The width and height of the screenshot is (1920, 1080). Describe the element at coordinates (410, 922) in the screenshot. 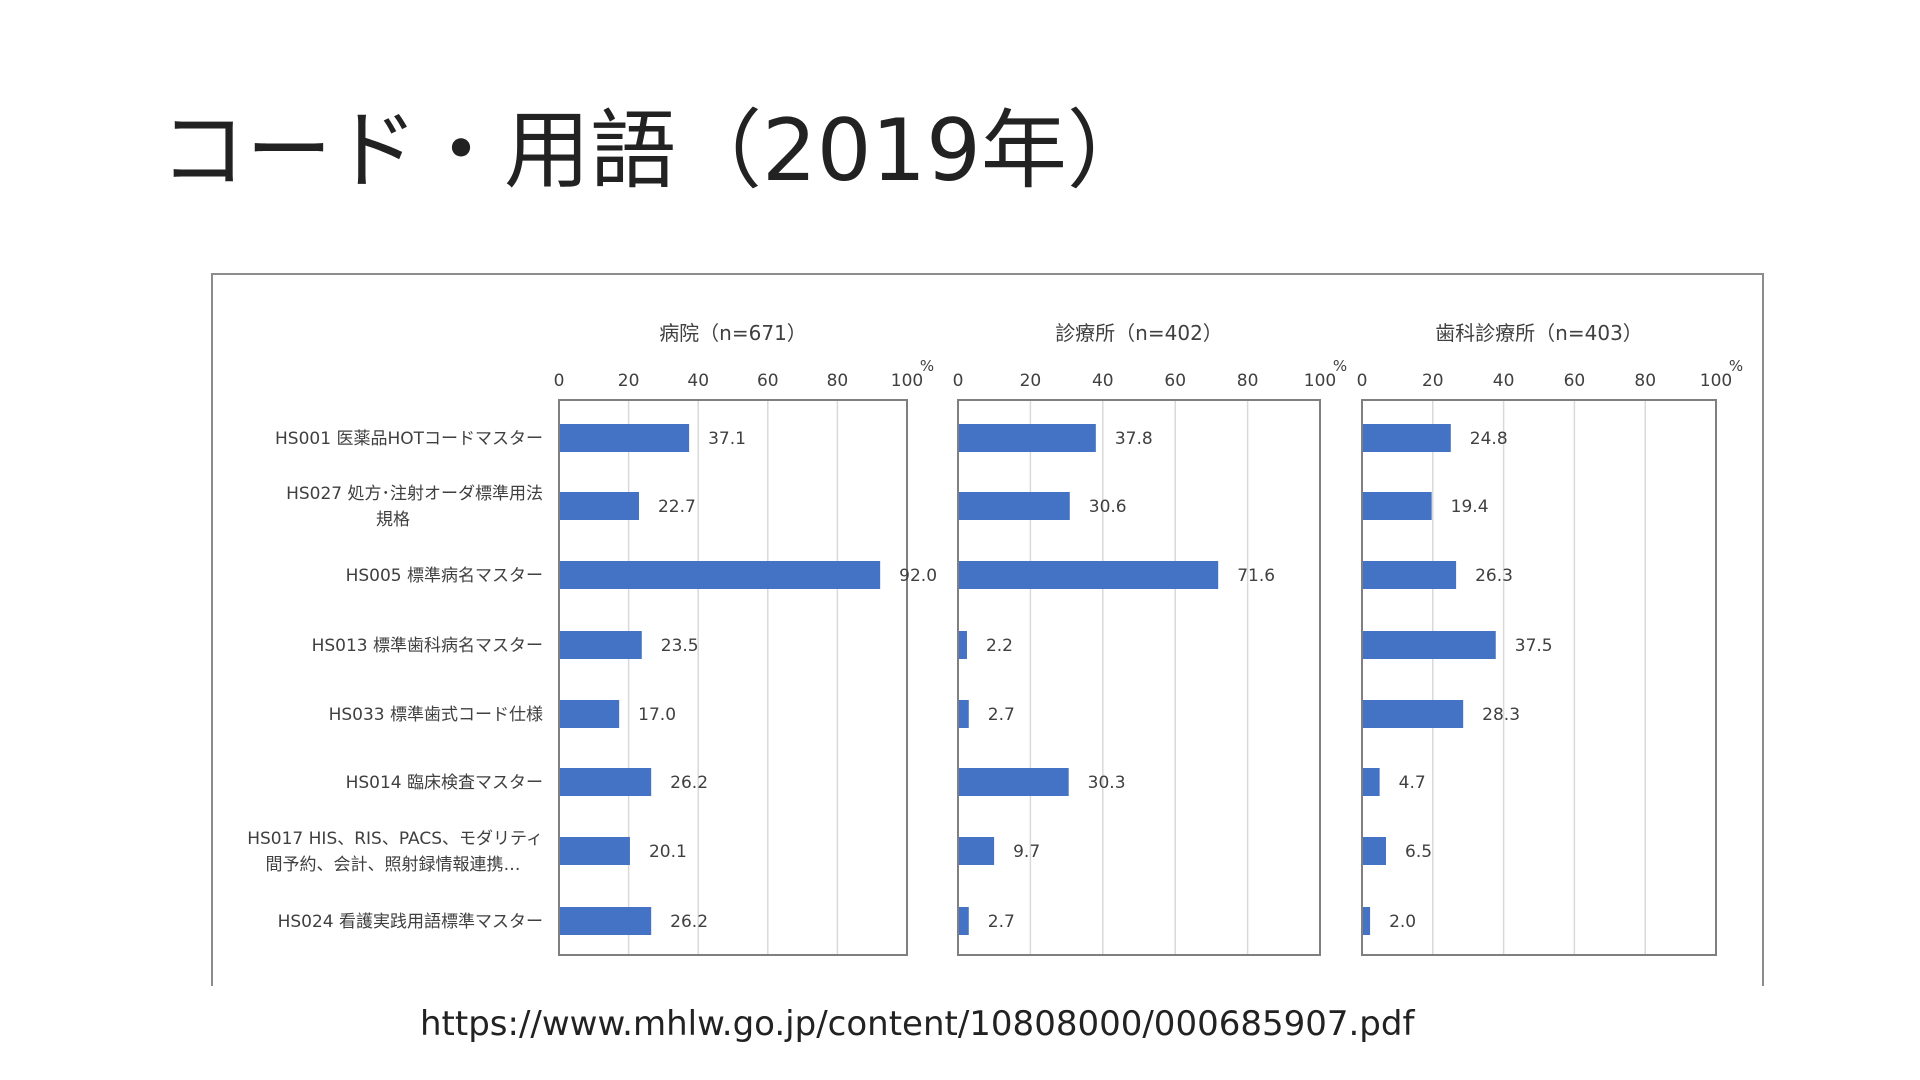

I see `category-label: HS024 看護実践用語標準マスター` at that location.